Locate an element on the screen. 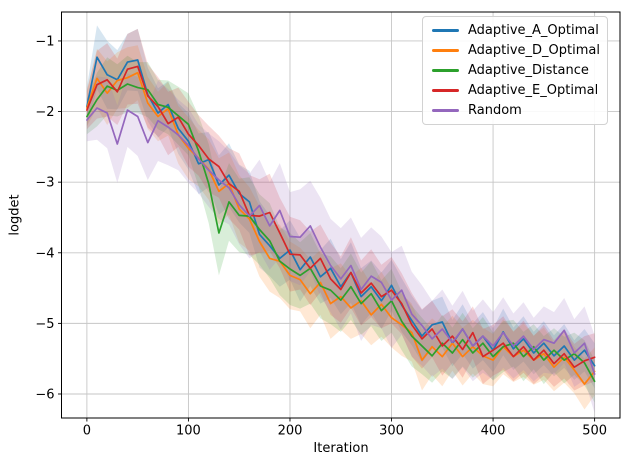 The height and width of the screenshot is (470, 630). legend-item-Adaptive_Distance: Adaptive_Distance is located at coordinates (515, 71).